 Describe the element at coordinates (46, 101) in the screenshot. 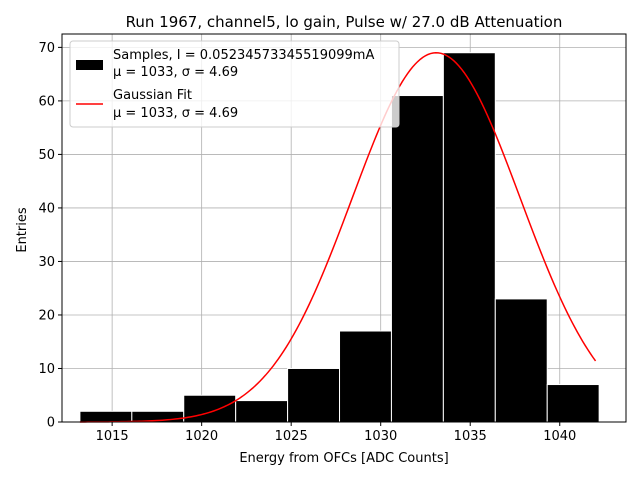

I see `y-tick-label: 60` at that location.